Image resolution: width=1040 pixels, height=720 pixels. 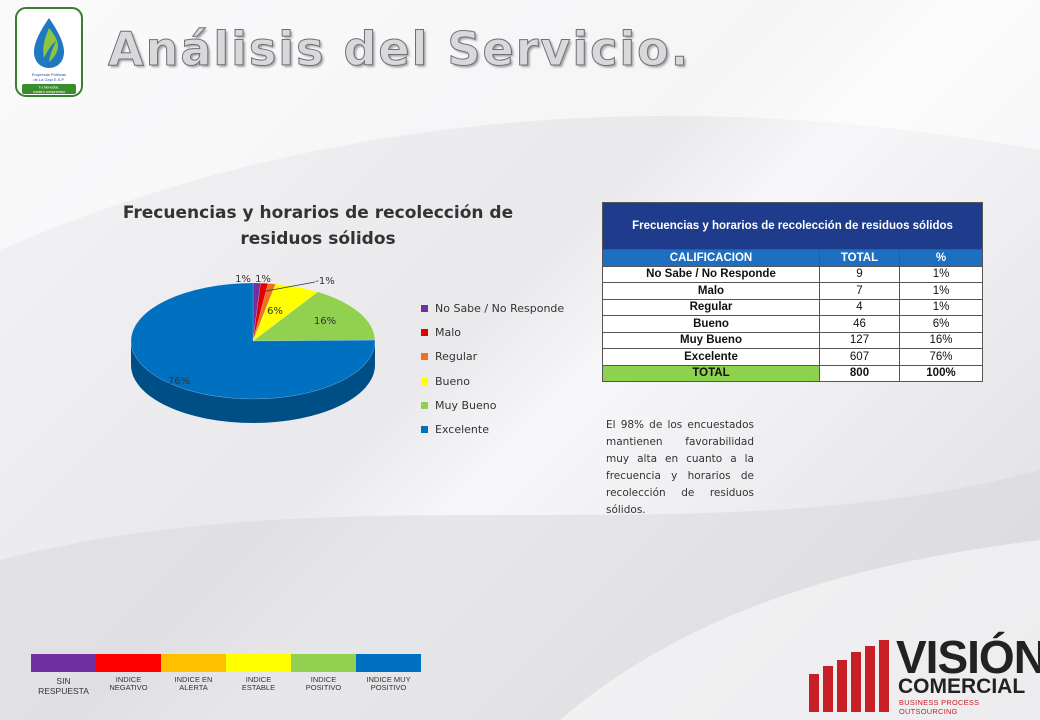 I want to click on cell-total: 9, so click(x=859, y=274).